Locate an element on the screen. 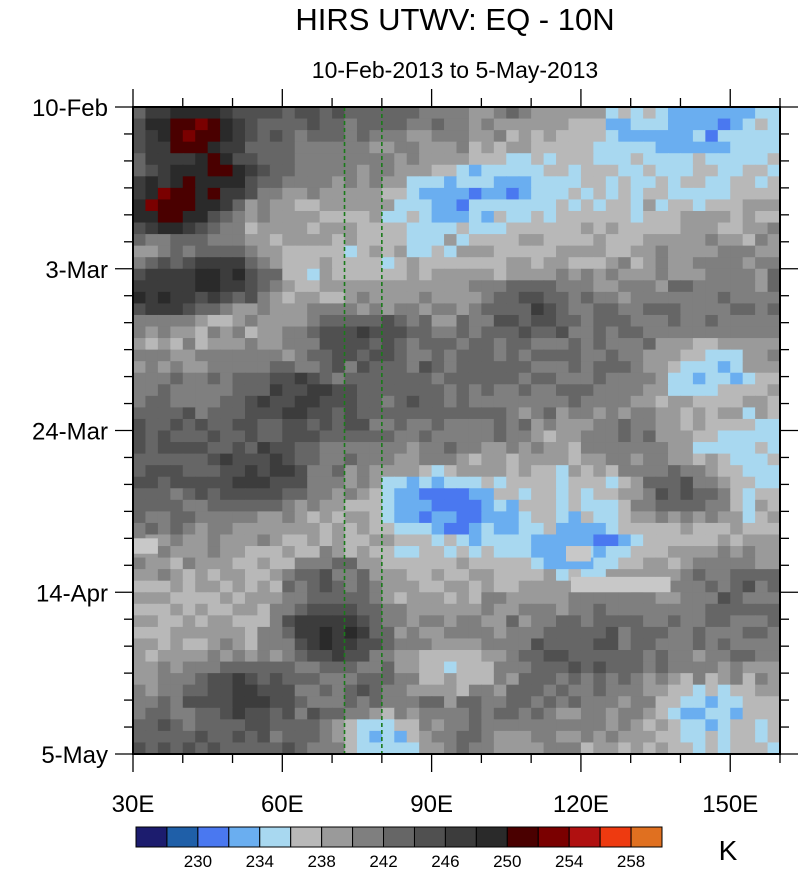 Image resolution: width=799 pixels, height=869 pixels. missing-region is located at coordinates (620, 584).